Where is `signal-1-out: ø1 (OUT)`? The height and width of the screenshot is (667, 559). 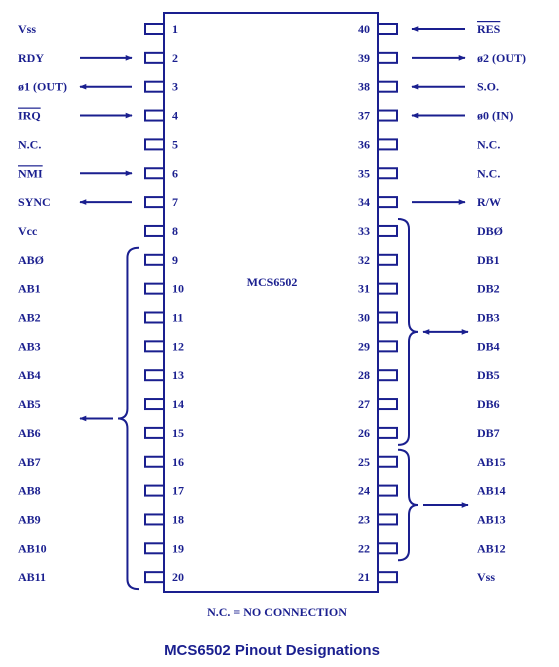
signal-1-out: ø1 (OUT) is located at coordinates (42, 87).